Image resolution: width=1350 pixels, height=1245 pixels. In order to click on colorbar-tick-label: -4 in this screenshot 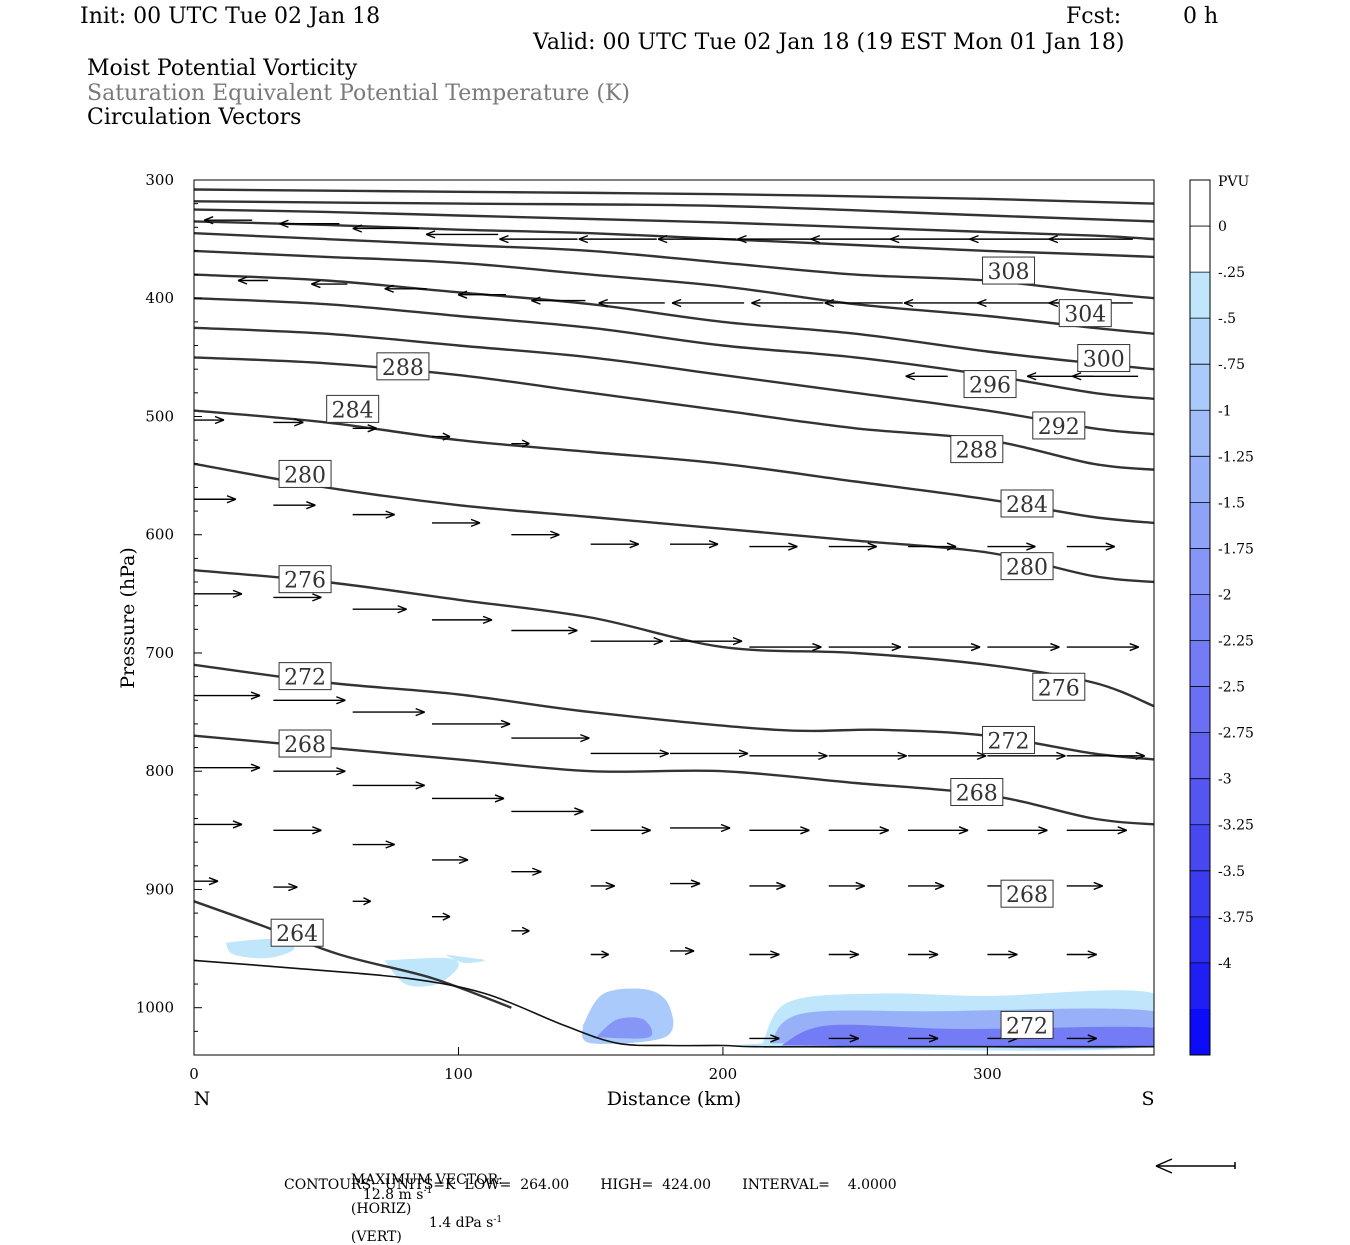, I will do `click(1225, 964)`.